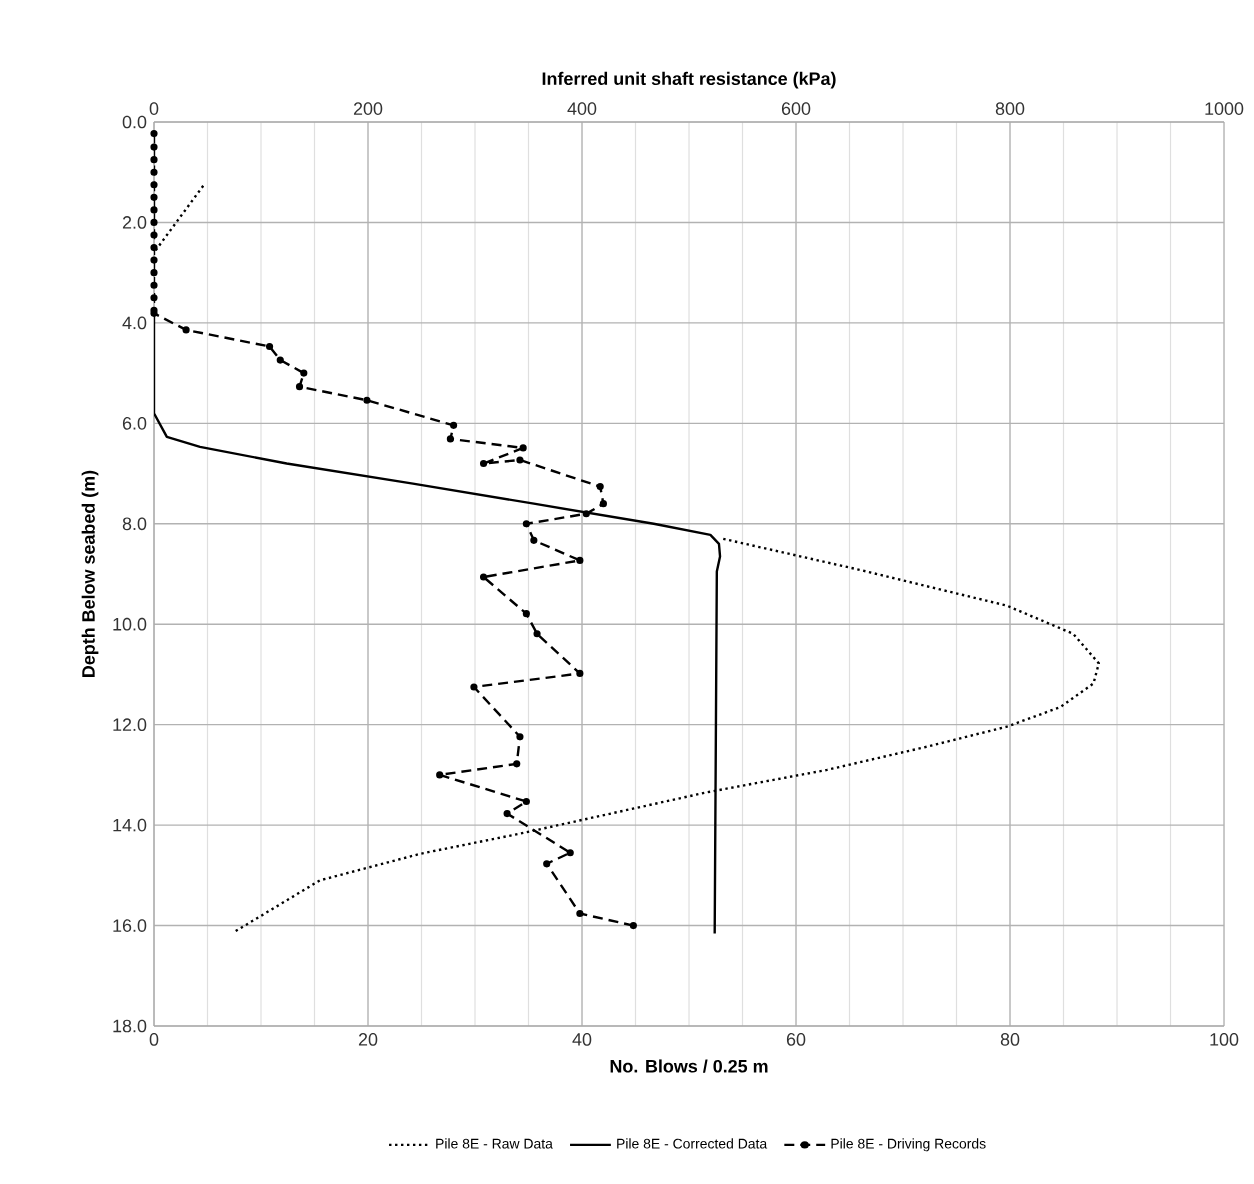 The height and width of the screenshot is (1184, 1254). Describe the element at coordinates (1010, 108) in the screenshot. I see `x2-tick-label: 800` at that location.